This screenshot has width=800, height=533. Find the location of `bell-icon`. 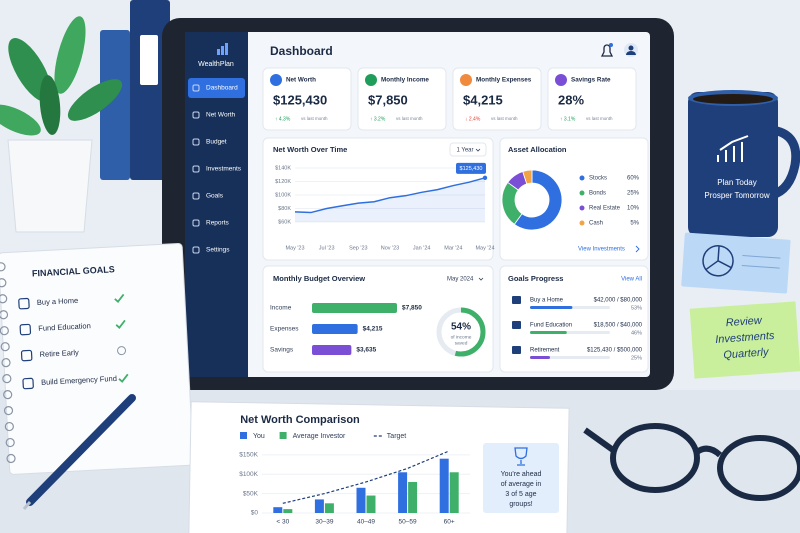

bell-icon is located at coordinates (607, 50).